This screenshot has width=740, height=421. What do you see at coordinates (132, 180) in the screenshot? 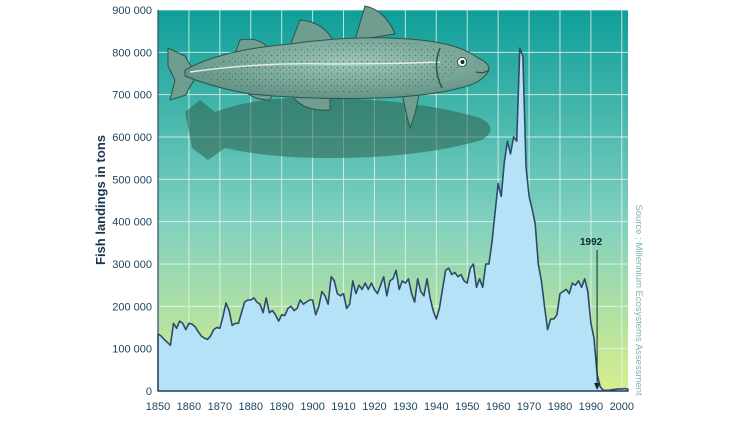
I see `y-tick-label: 500 000` at bounding box center [132, 180].